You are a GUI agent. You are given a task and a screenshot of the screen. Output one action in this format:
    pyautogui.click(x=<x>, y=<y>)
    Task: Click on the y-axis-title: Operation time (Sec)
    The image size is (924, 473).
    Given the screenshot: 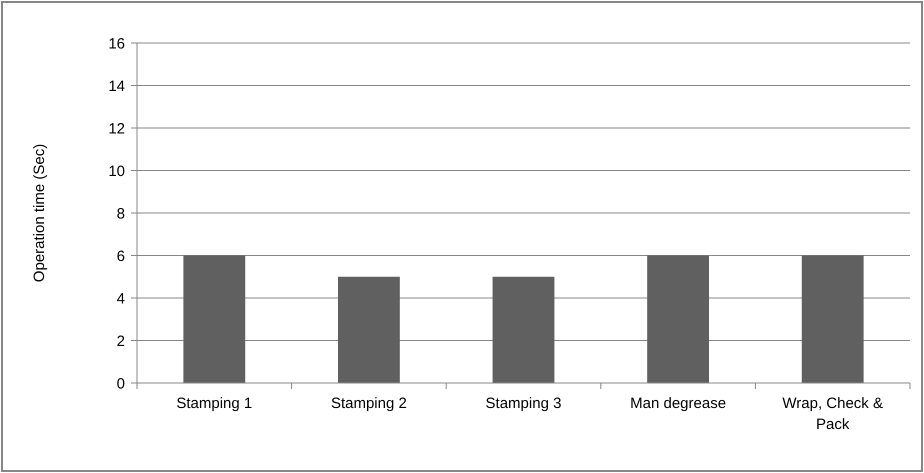 What is the action you would take?
    pyautogui.click(x=39, y=213)
    